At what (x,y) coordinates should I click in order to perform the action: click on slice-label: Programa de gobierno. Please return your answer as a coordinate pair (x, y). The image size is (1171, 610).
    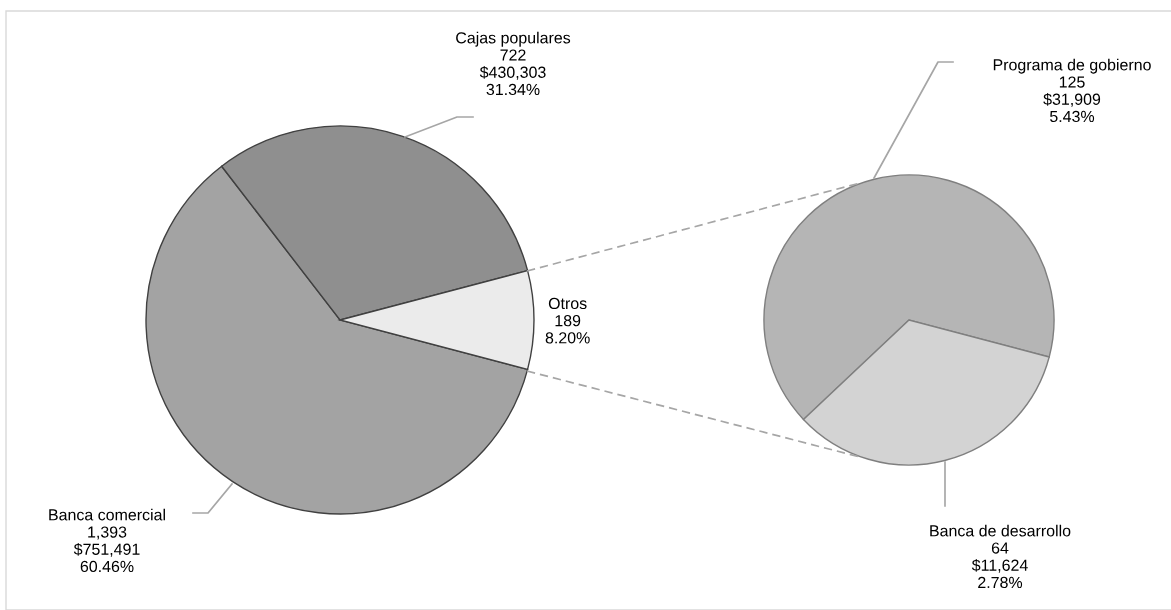
    Looking at the image, I should click on (1072, 66).